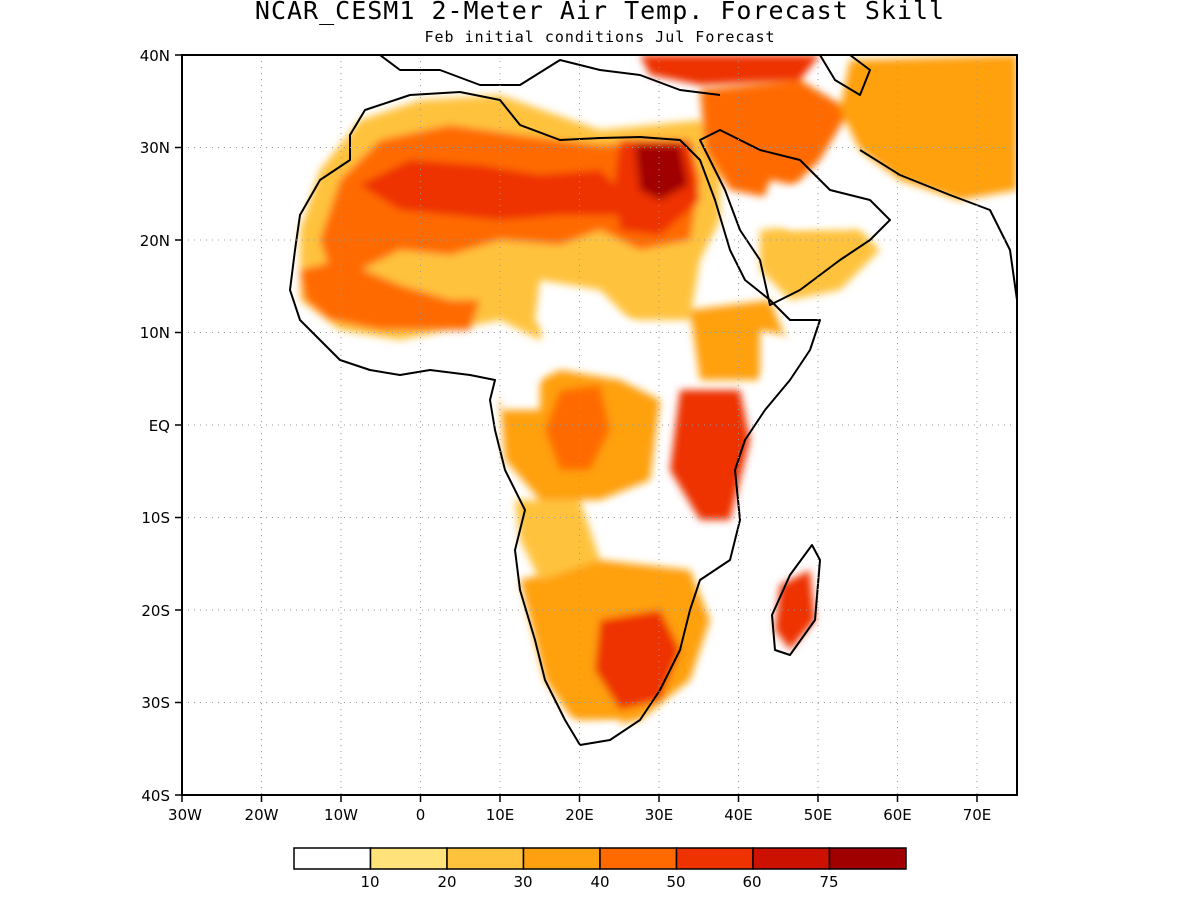 The image size is (1200, 900). Describe the element at coordinates (661, 172) in the screenshot. I see `skill-region-egypt-core` at that location.